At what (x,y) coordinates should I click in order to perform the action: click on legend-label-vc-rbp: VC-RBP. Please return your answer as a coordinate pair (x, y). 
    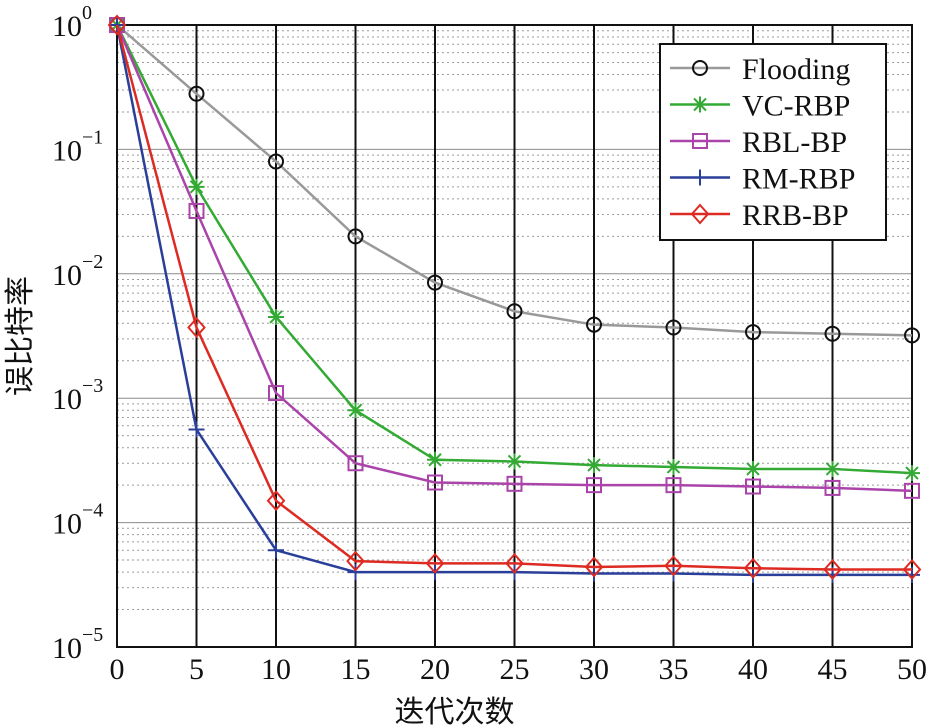
    Looking at the image, I should click on (796, 106).